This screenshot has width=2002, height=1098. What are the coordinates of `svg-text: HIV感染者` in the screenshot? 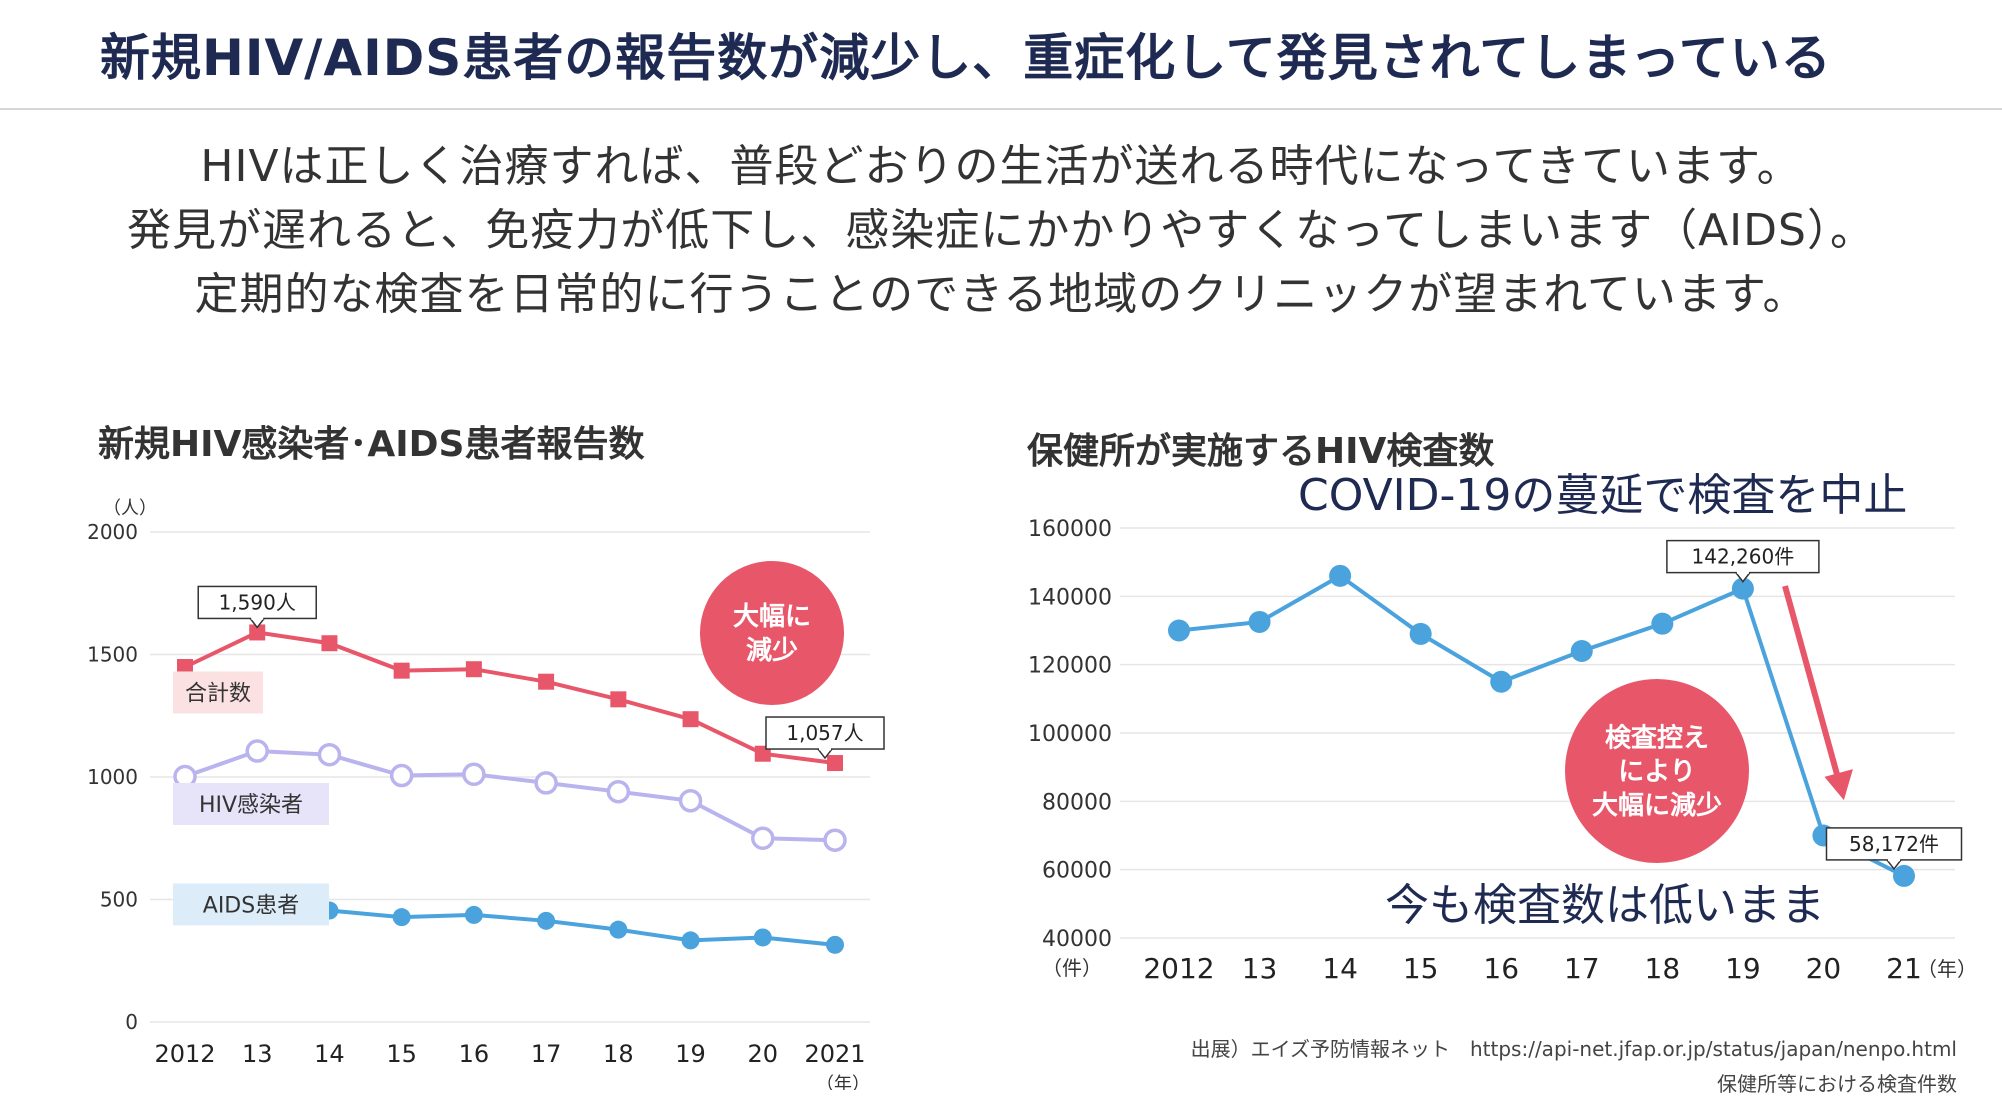 It's located at (251, 805).